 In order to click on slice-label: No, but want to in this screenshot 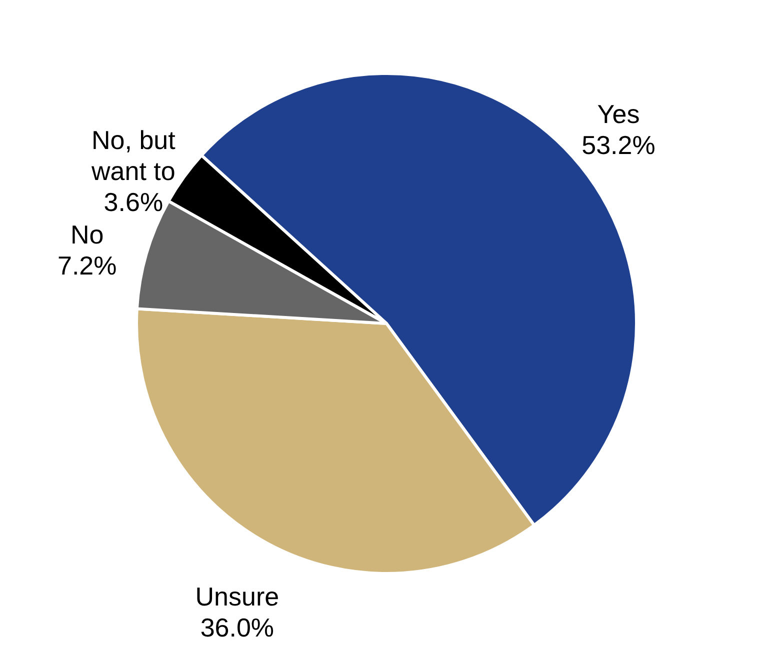, I will do `click(133, 155)`.